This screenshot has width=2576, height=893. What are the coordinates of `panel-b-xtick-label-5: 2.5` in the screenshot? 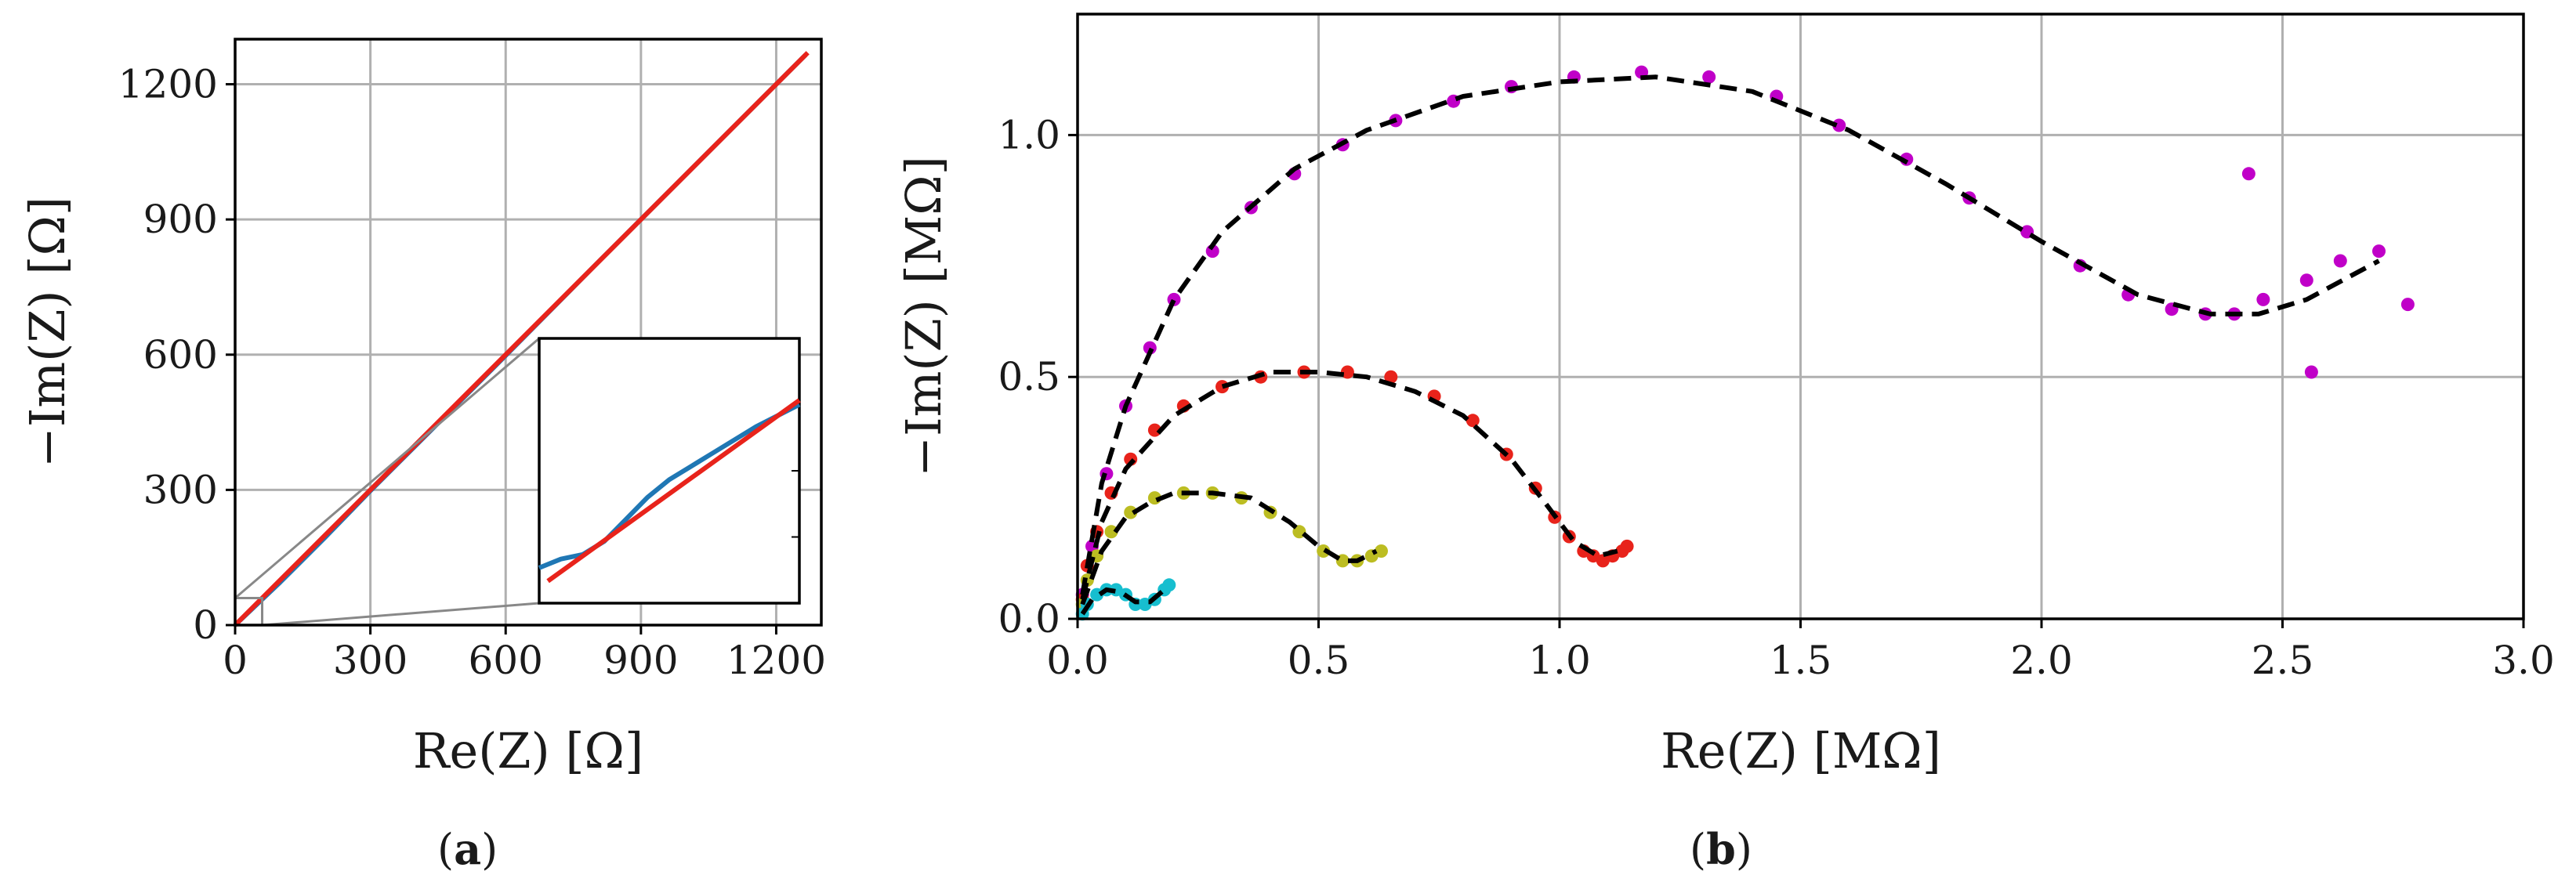 It's located at (2283, 661).